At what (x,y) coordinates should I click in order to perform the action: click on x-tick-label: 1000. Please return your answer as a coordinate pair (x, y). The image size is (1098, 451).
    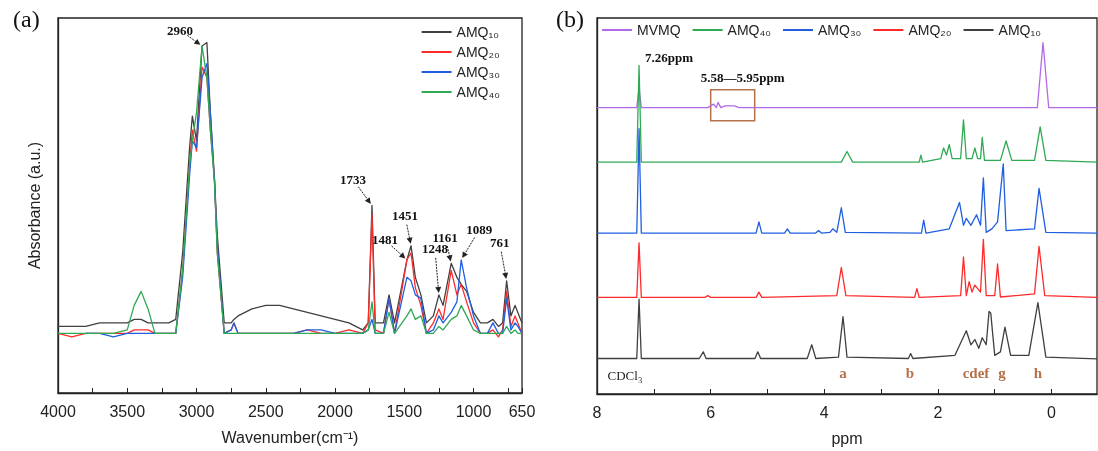
    Looking at the image, I should click on (473, 411).